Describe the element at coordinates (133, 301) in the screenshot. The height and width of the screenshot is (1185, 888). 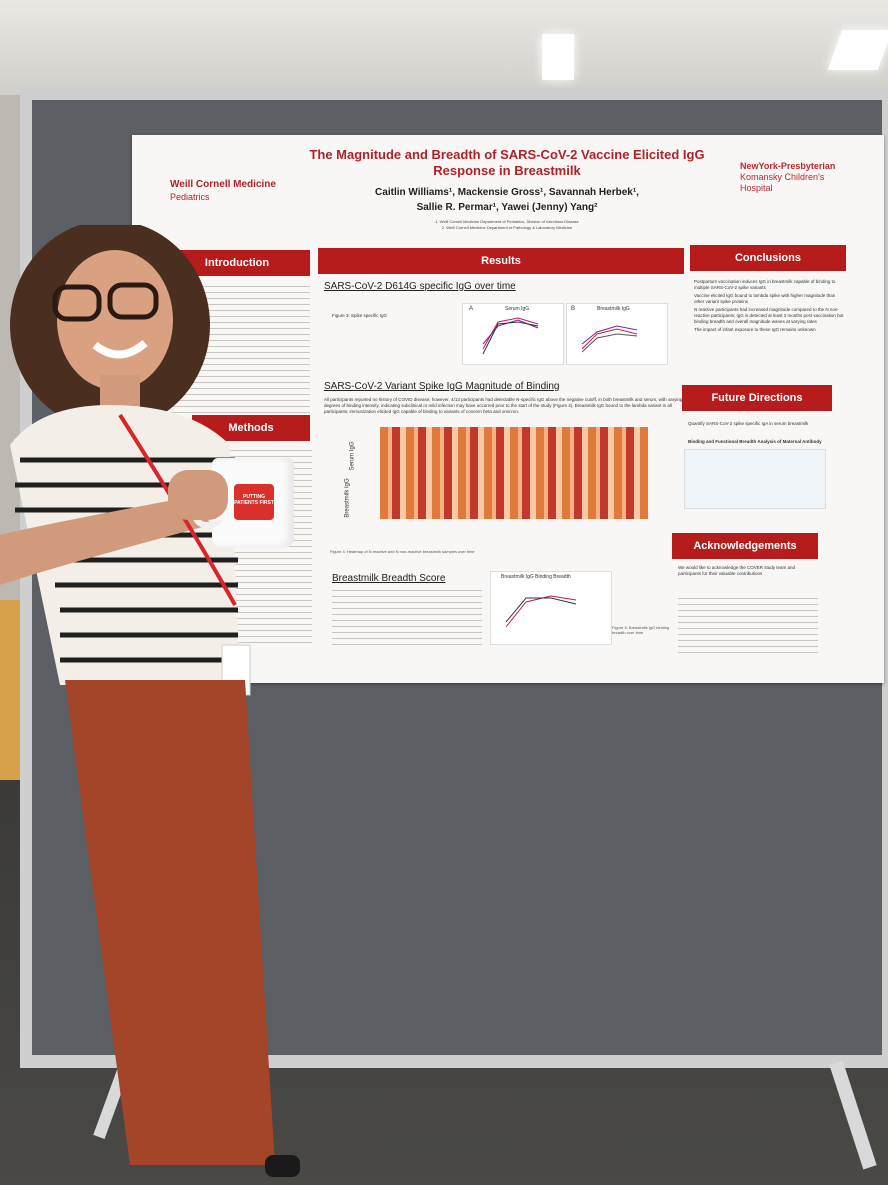
I see `glasses-right` at that location.